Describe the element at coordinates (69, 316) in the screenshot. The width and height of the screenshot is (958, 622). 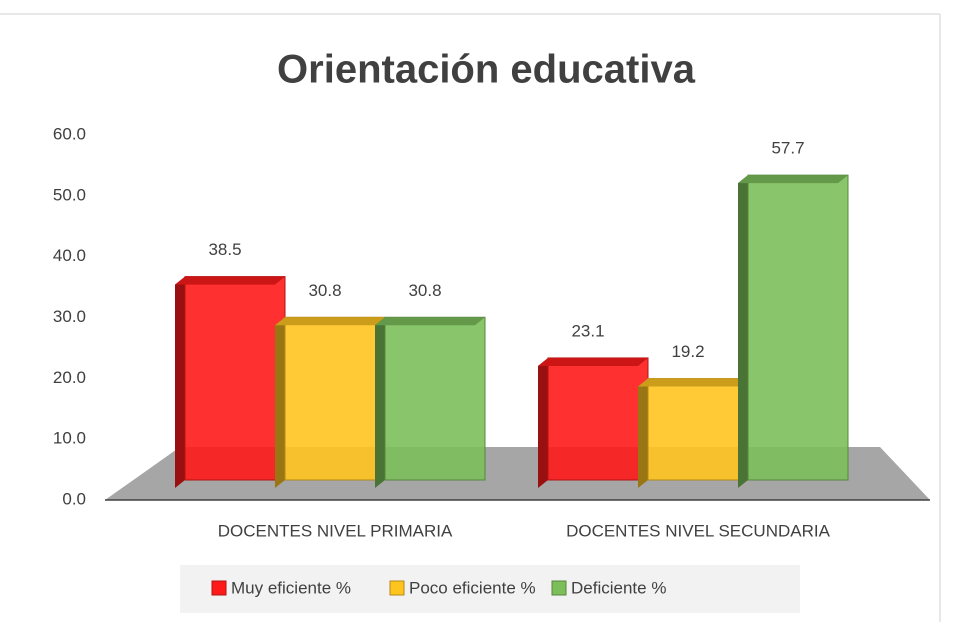
I see `y-tick-label: 30.0` at that location.